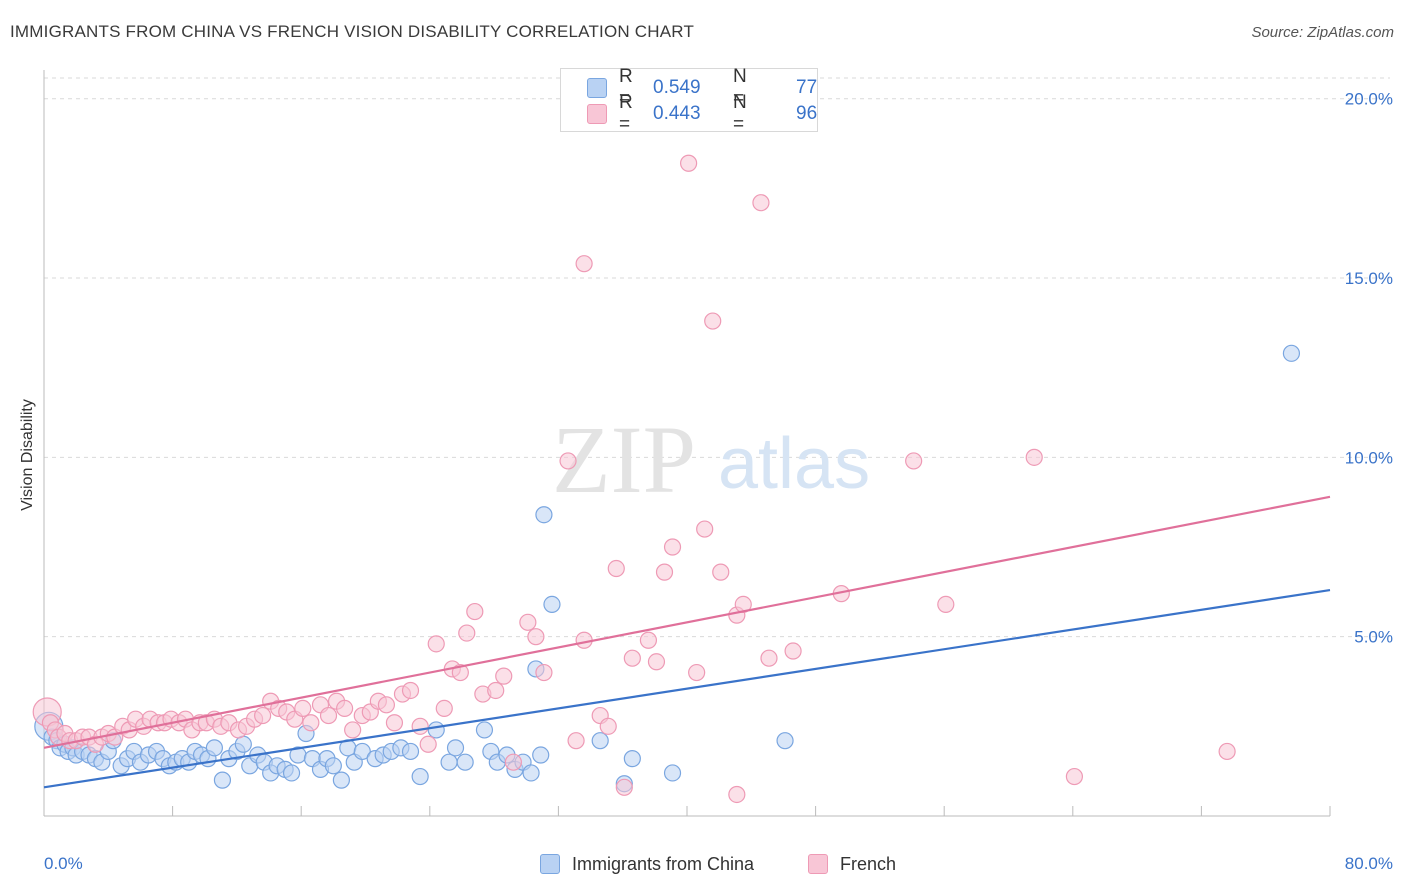  What do you see at coordinates (868, 863) in the screenshot?
I see `bottom-legend-label-french: French` at bounding box center [868, 863].